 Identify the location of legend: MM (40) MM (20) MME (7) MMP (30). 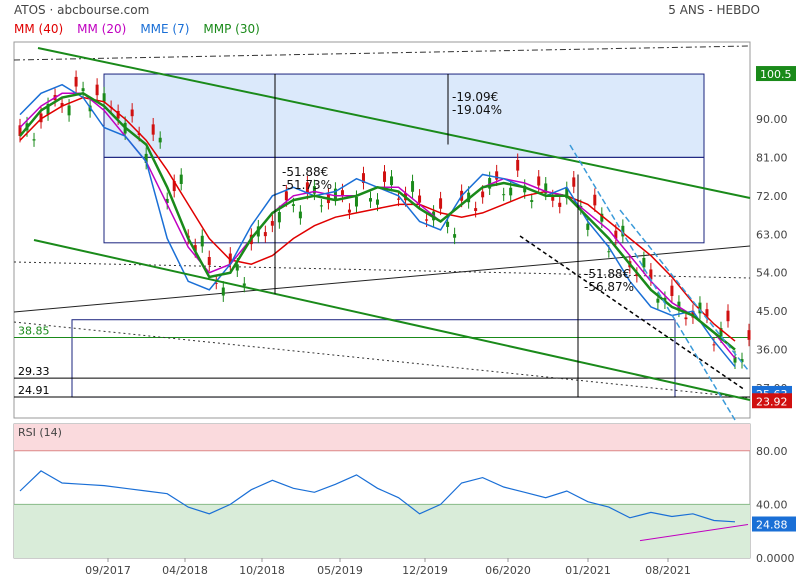
(137, 29).